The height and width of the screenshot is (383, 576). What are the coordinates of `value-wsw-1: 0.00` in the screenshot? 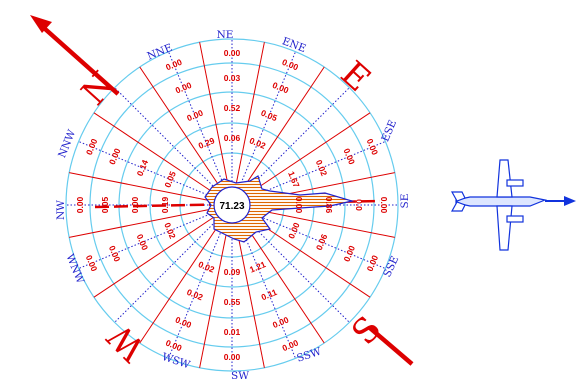 It's located at (183, 323).